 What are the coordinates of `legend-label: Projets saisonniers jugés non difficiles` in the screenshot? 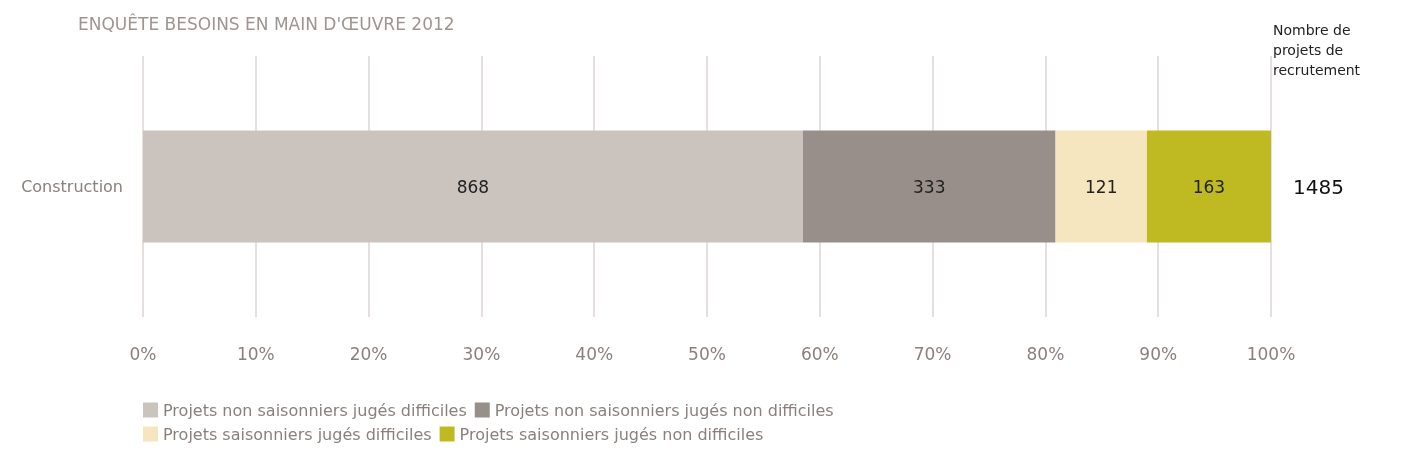 It's located at (611, 434).